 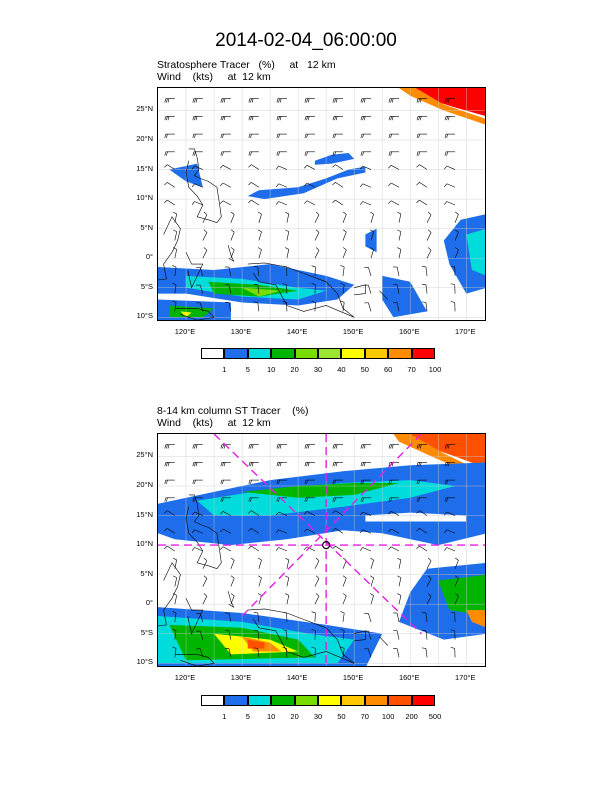 I want to click on top-panel-title-line2: Wind (kts) at 12 km, so click(x=214, y=77).